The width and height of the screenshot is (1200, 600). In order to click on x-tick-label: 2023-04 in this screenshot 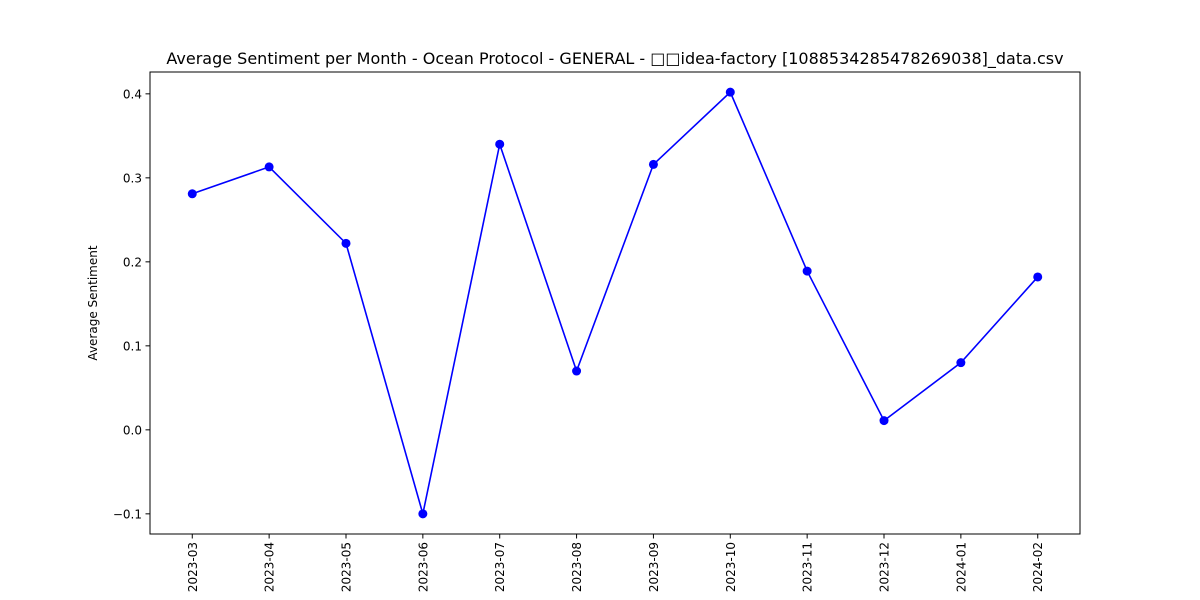, I will do `click(270, 567)`.